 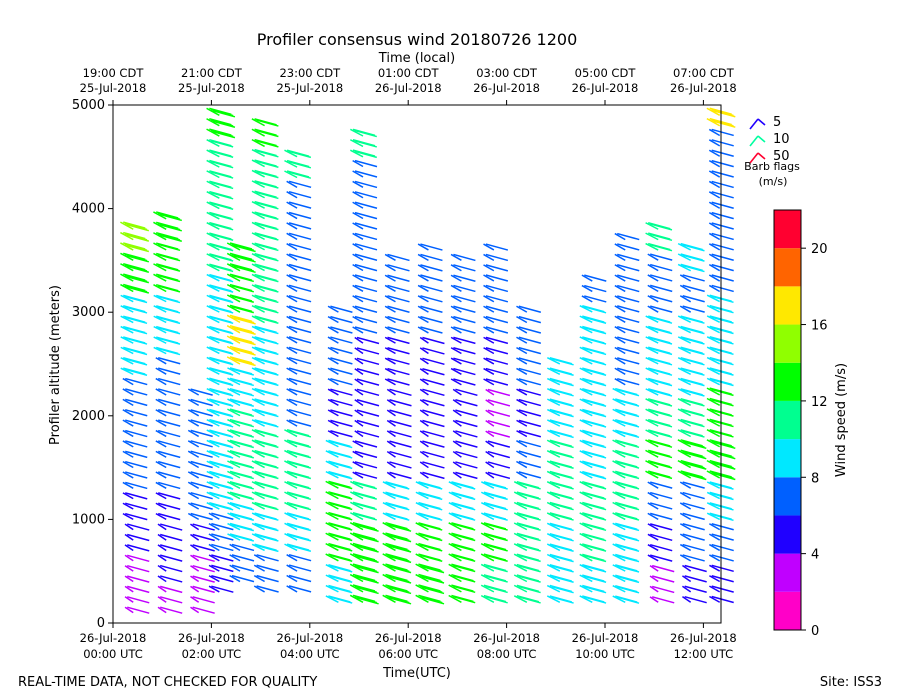 I want to click on legend-barb-shaft, so click(x=754, y=158).